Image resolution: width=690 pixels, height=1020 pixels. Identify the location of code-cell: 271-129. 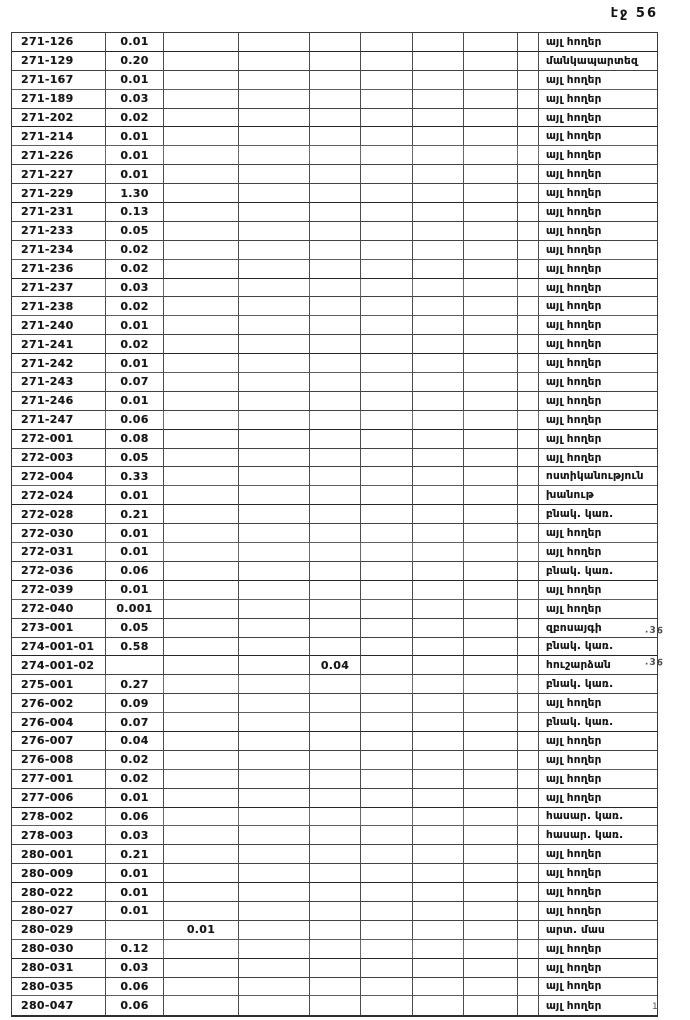
(59, 61).